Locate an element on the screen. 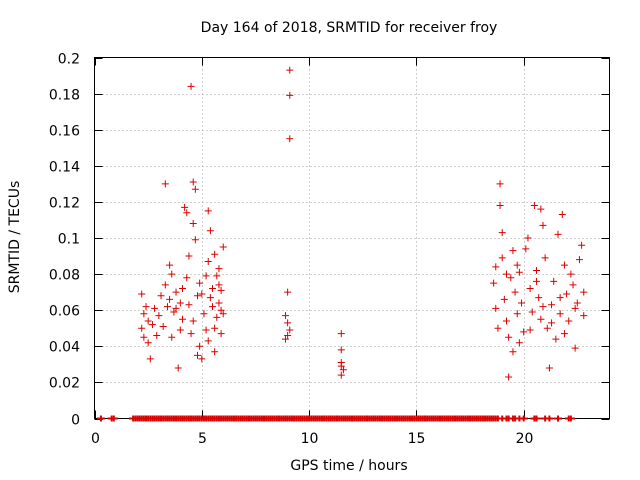  y-tick-label: 0.12 is located at coordinates (64, 204).